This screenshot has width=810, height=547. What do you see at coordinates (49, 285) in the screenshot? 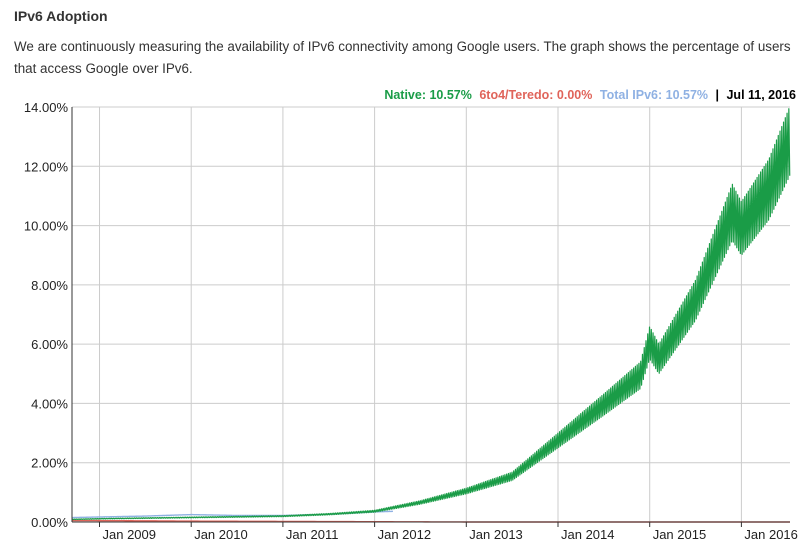
I see `y-tick-label: 8.00%` at bounding box center [49, 285].